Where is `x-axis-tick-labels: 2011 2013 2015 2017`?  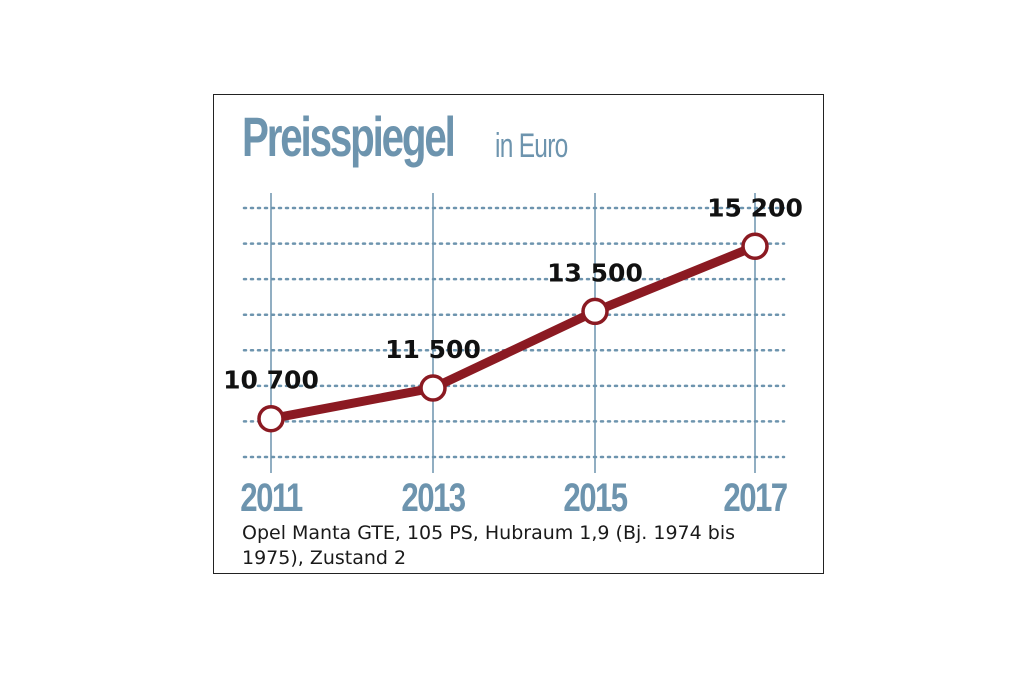
x-axis-tick-labels: 2011 2013 2015 2017 is located at coordinates (514, 497).